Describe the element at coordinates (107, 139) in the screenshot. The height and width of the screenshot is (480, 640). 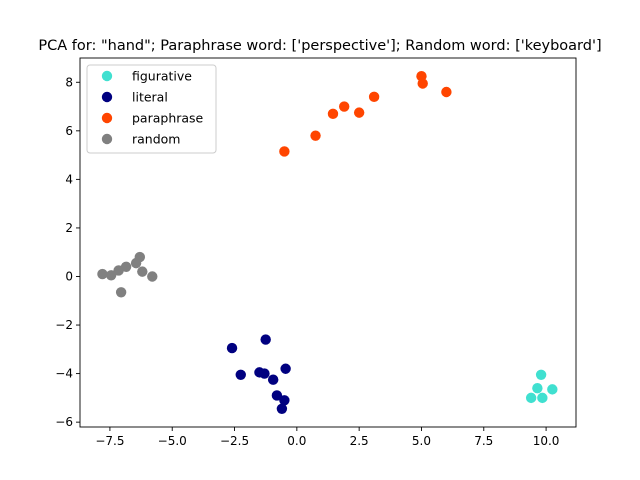
I see `legend-marker-random` at that location.